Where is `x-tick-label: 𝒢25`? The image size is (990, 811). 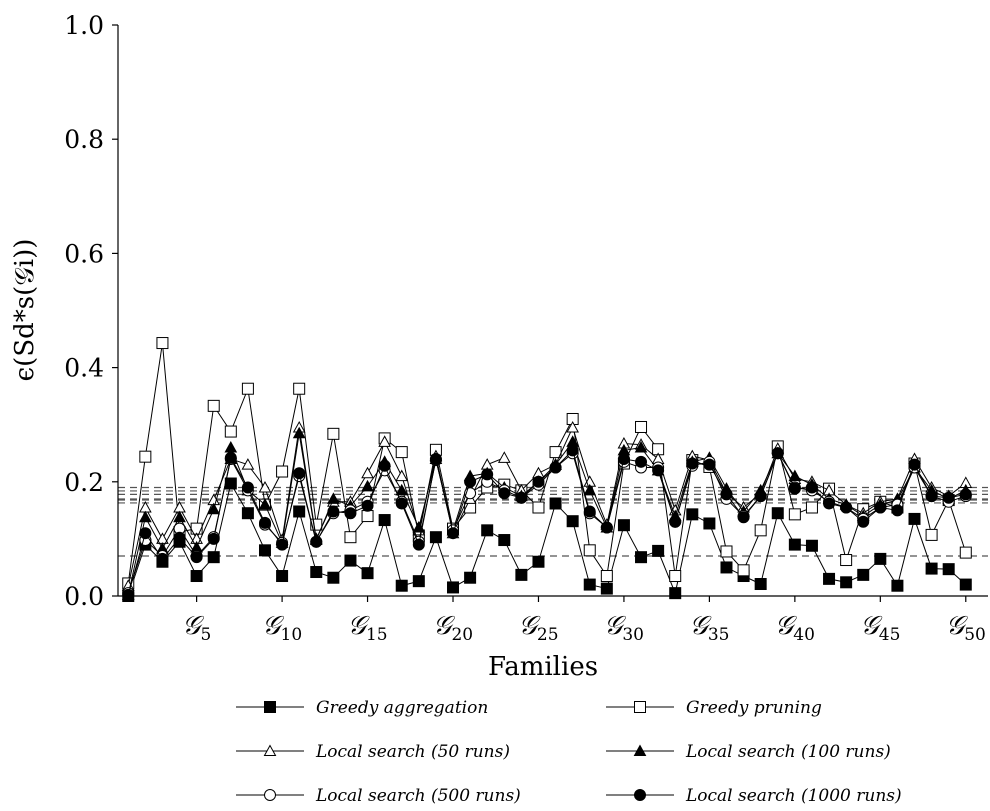
x-tick-label: 𝒢25 is located at coordinates (538, 628).